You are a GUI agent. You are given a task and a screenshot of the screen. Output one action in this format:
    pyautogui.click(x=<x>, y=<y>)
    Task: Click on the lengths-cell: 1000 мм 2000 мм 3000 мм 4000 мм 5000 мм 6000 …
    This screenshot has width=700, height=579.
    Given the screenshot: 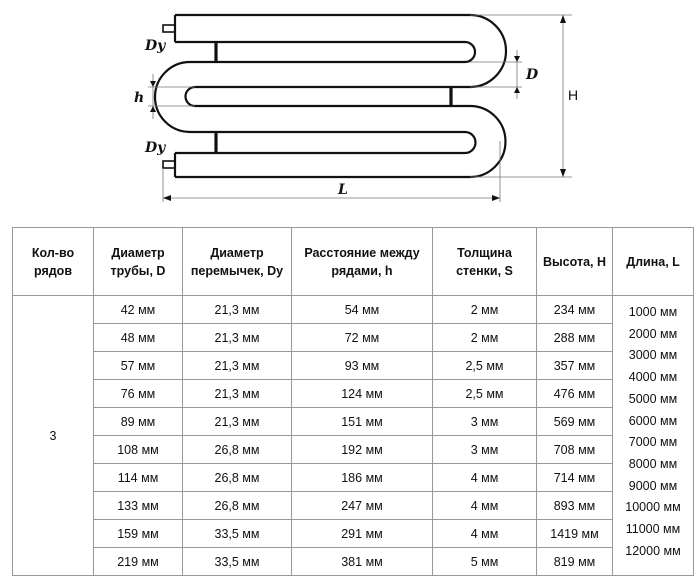 What is the action you would take?
    pyautogui.click(x=653, y=435)
    